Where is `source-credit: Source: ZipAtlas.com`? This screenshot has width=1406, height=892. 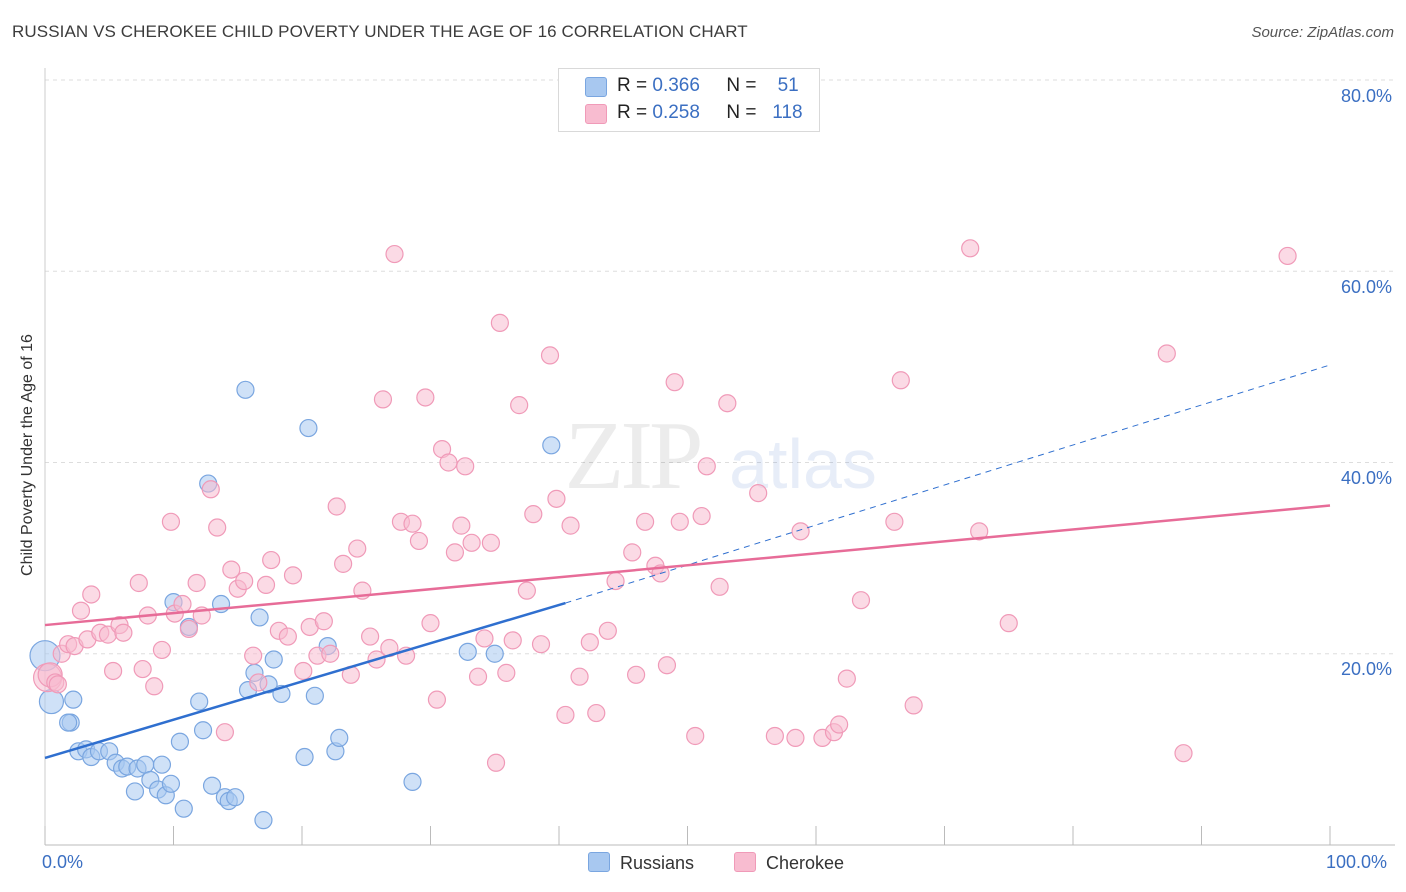 source-credit: Source: ZipAtlas.com is located at coordinates (1322, 32).